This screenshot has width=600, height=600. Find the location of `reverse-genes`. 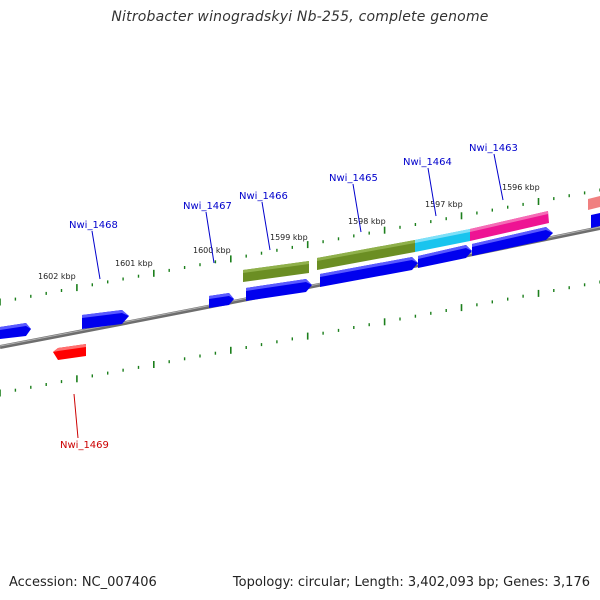

reverse-genes is located at coordinates (69, 352).